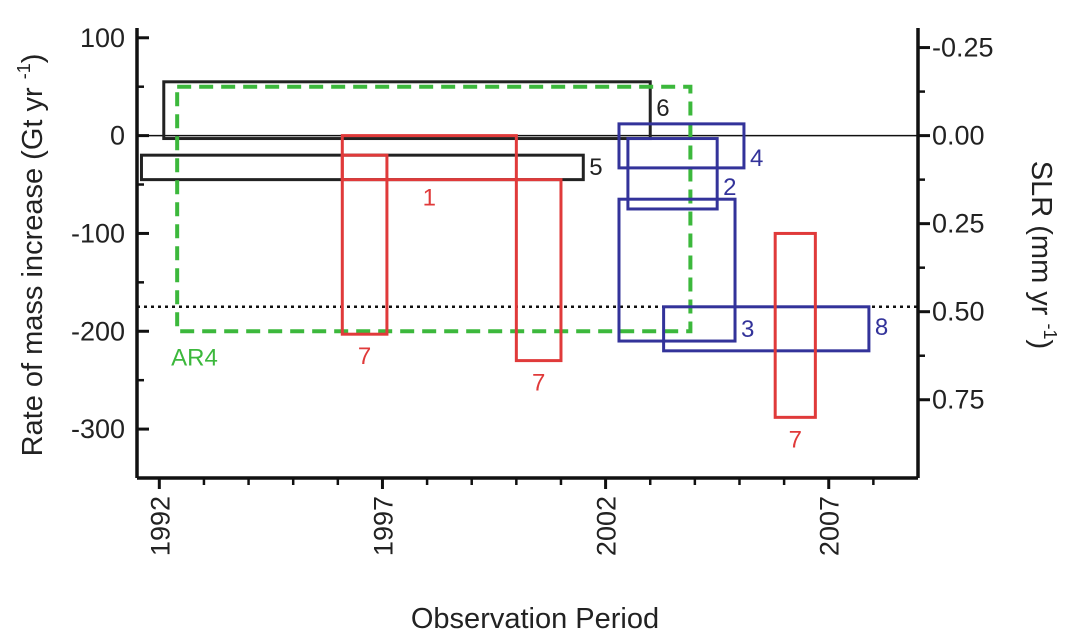  I want to click on y-right-tick-label: 0.50, so click(958, 312).